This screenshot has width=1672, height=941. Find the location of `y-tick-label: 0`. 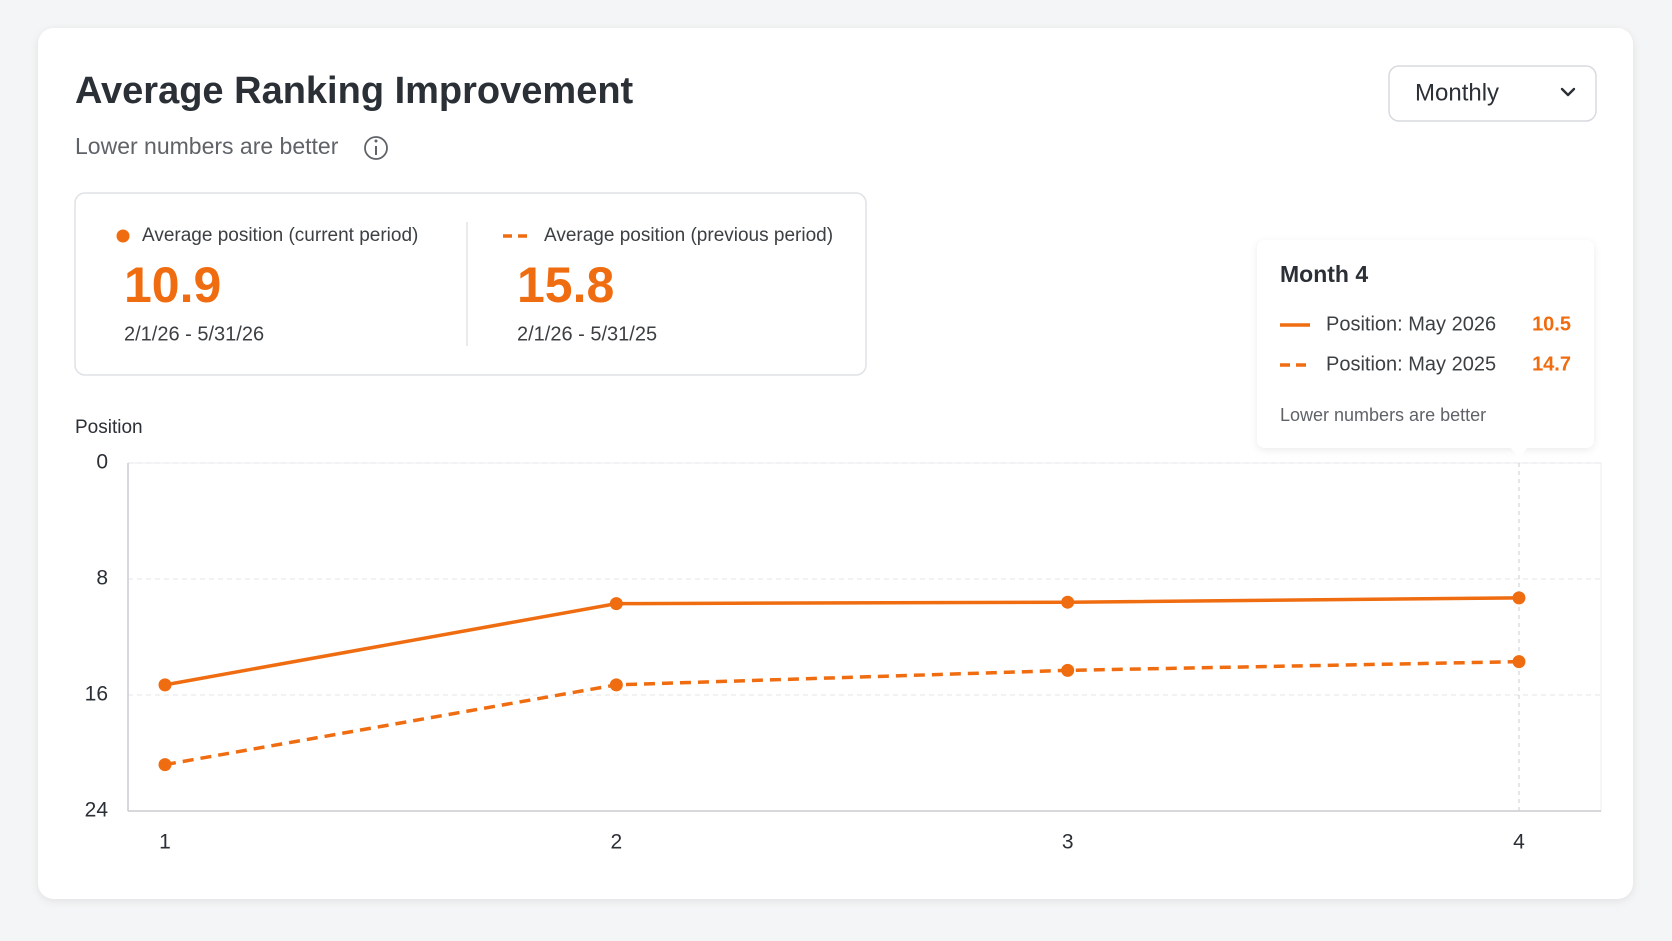

y-tick-label: 0 is located at coordinates (102, 462).